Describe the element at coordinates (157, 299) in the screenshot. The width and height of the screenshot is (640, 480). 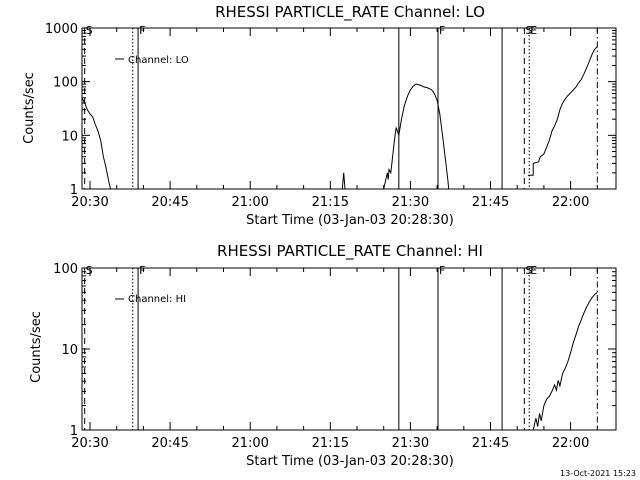
I see `hi-legend-label: Channel: HI` at that location.